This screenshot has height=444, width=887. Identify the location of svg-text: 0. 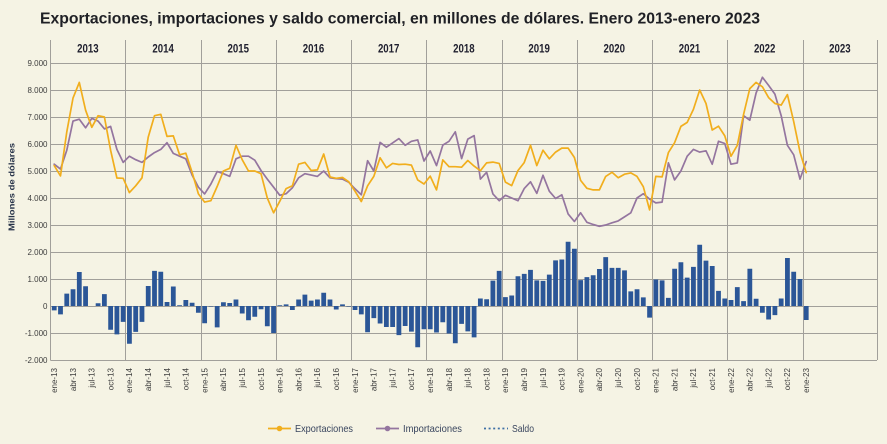
(45, 306).